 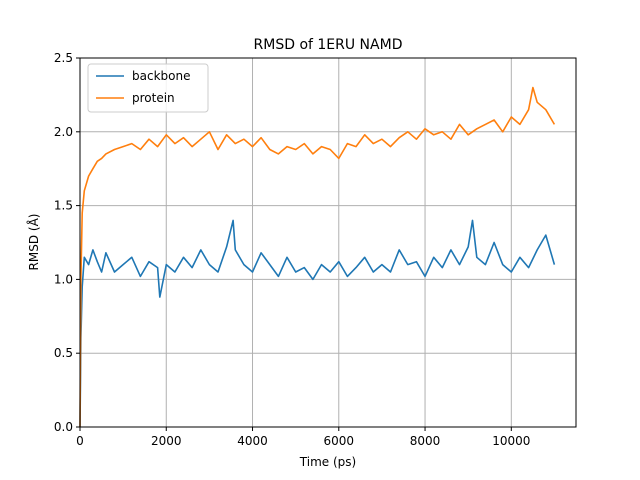 I want to click on y-tick-label: 1.0, so click(x=63, y=279).